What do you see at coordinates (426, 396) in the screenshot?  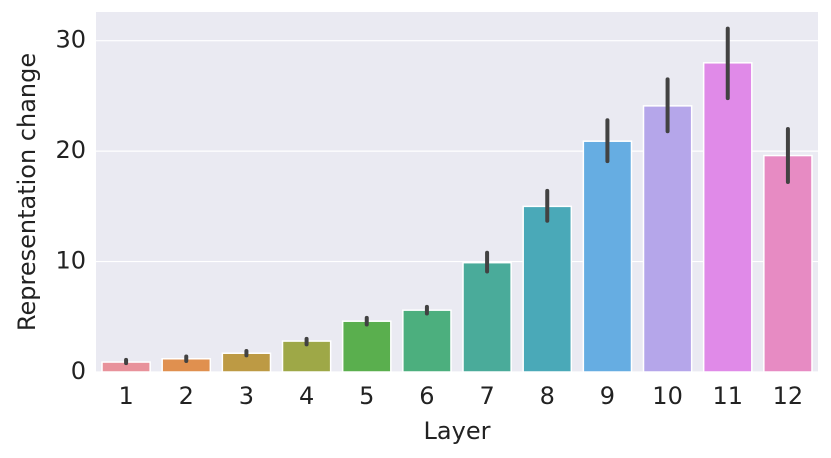 I see `x-tick-label: 6` at bounding box center [426, 396].